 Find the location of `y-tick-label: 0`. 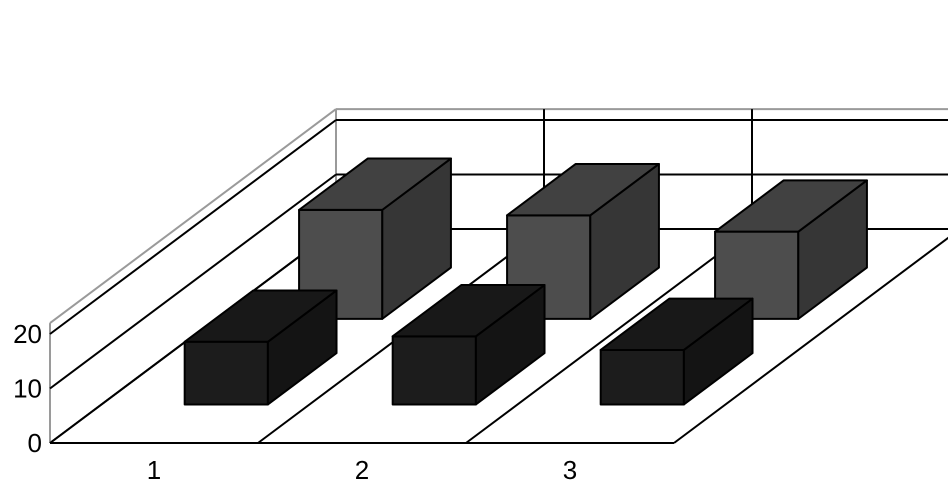

y-tick-label: 0 is located at coordinates (35, 443).